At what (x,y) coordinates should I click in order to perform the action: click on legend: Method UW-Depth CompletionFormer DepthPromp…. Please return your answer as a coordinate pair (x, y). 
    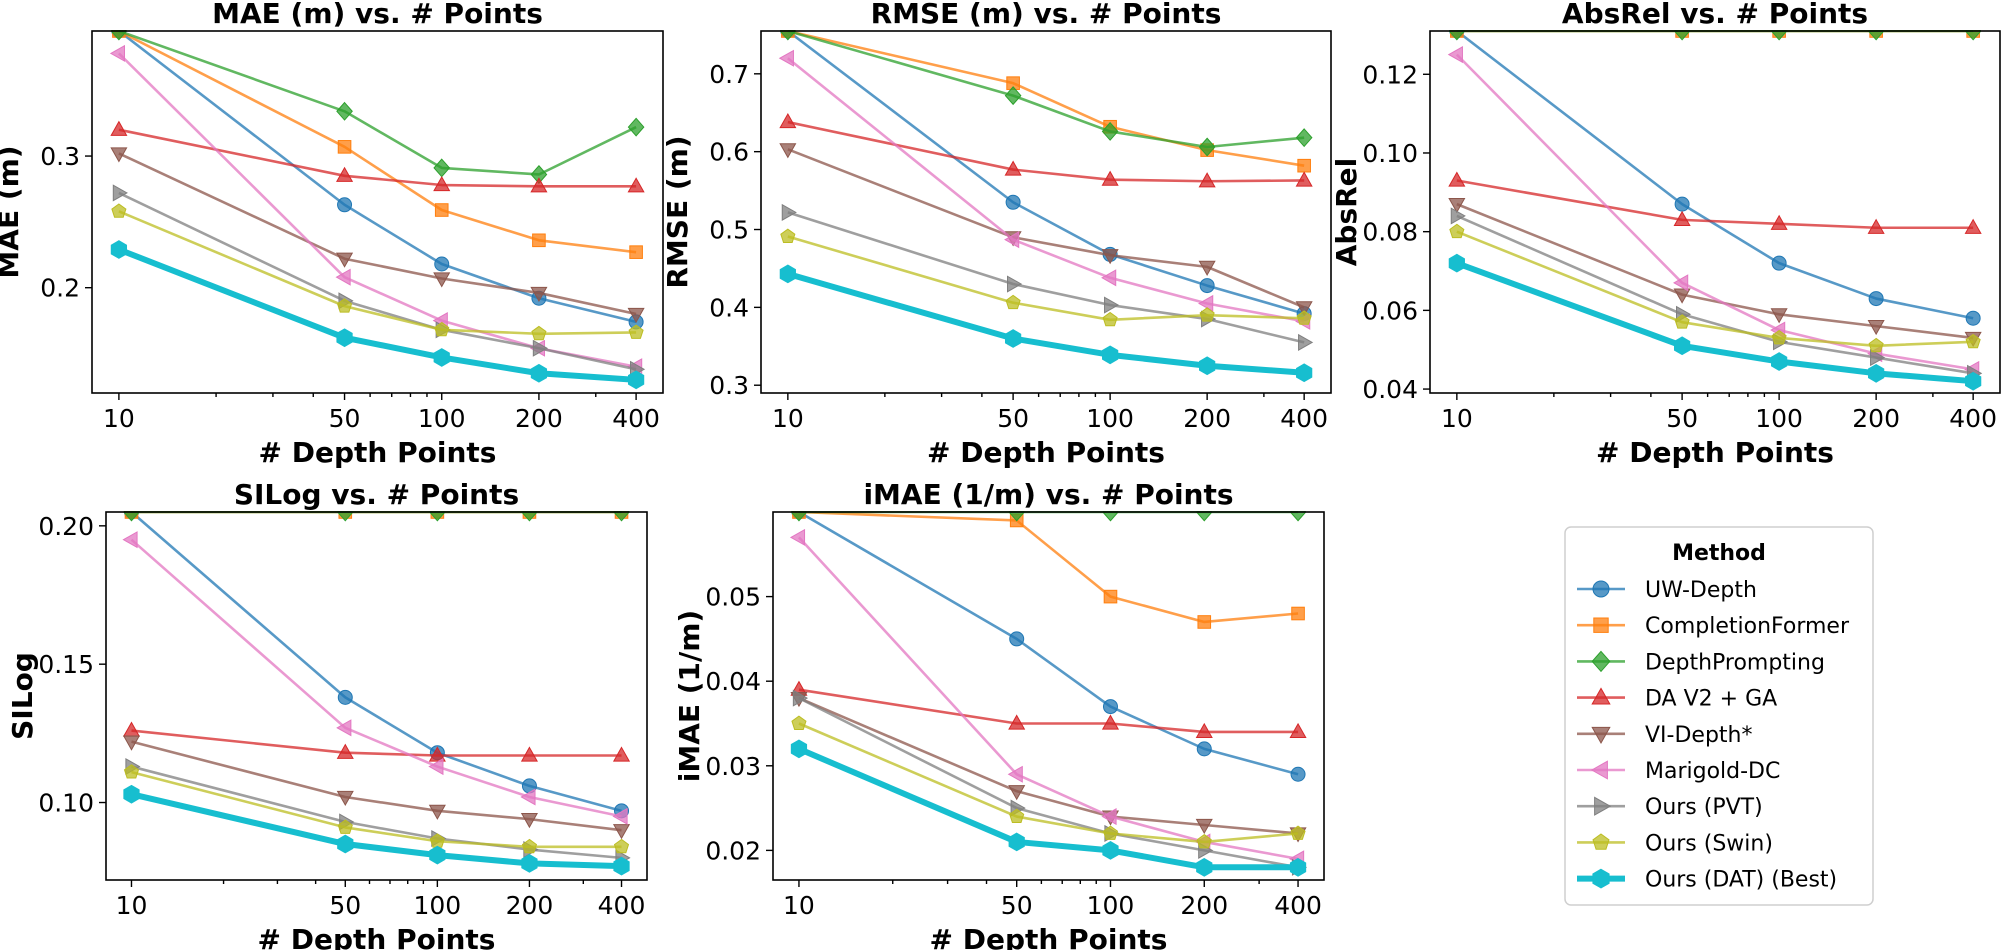
    Looking at the image, I should click on (1719, 716).